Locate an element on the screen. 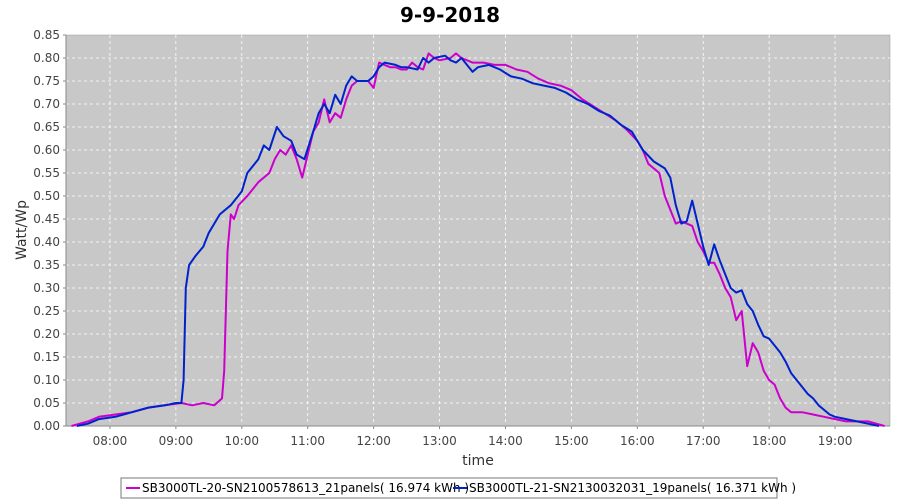  y-tick-label: 0.40 is located at coordinates (46, 242).